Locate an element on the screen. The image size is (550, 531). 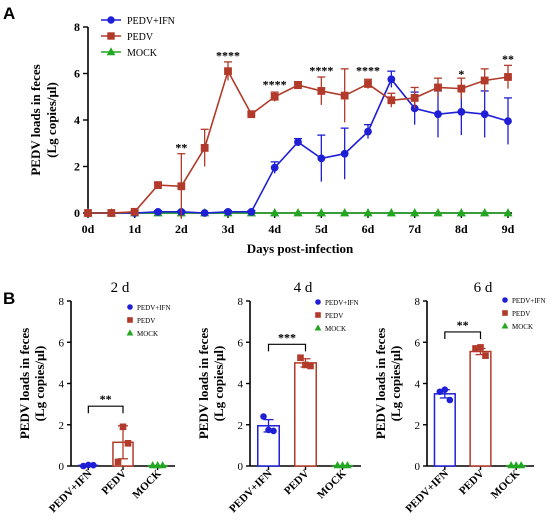
chart-title: 4 d is located at coordinates (303, 288).